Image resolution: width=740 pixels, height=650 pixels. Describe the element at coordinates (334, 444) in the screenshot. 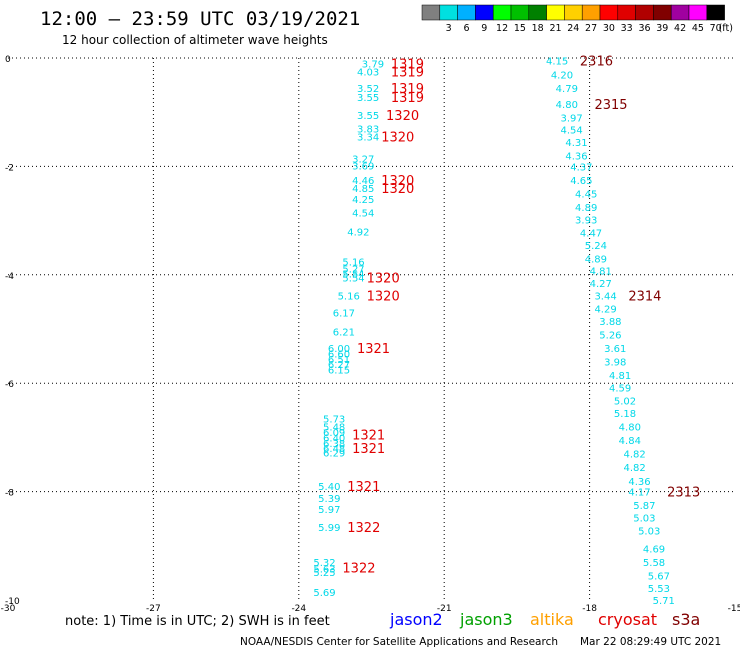

I see `swh-value: 6.38` at that location.